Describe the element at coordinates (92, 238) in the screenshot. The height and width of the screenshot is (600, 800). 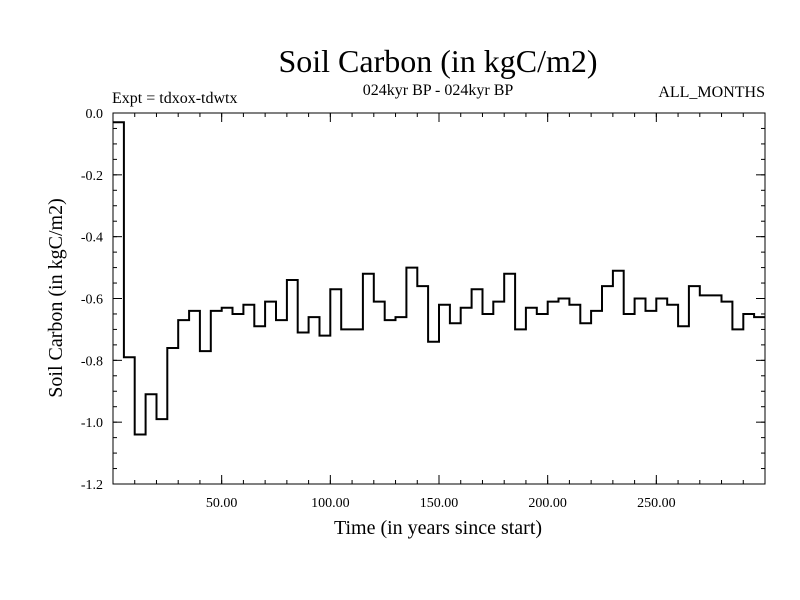
I see `y-tick-label: -0.4` at that location.